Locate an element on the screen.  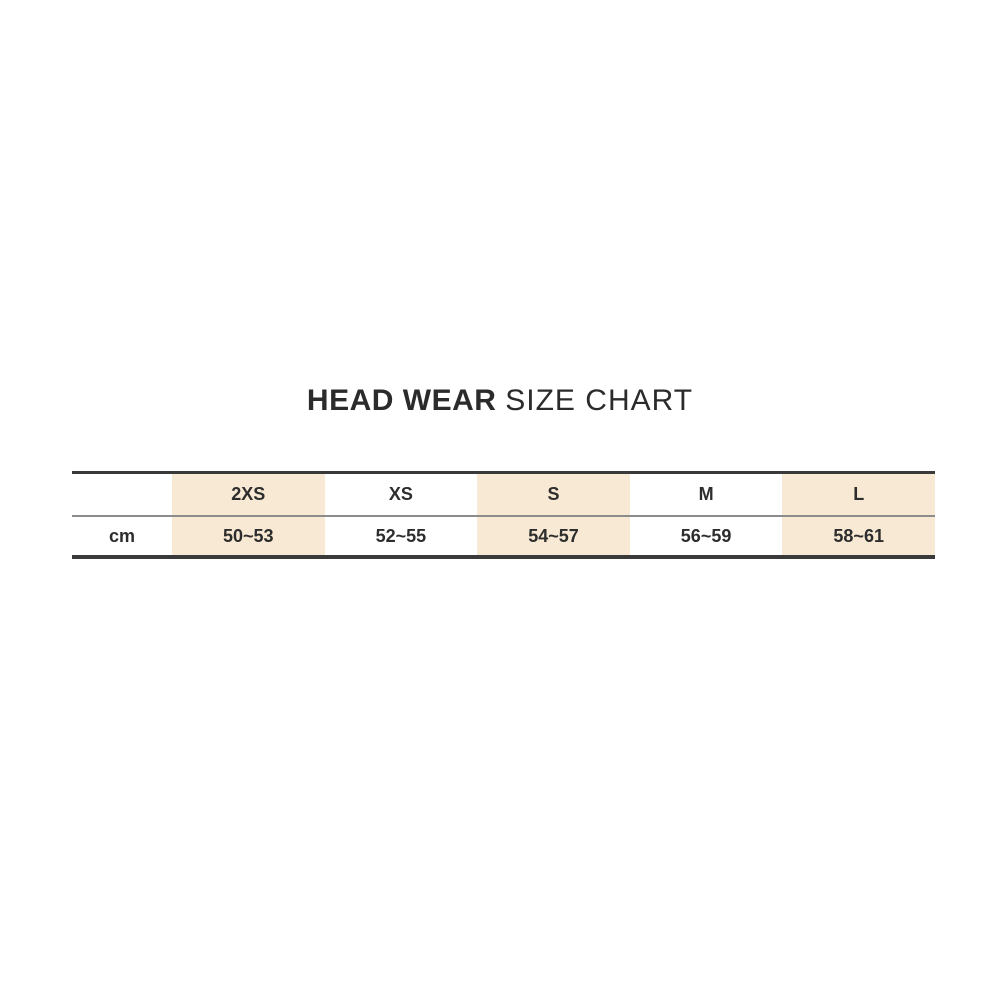
page-title-primary: HEAD WEAR is located at coordinates (401, 400).